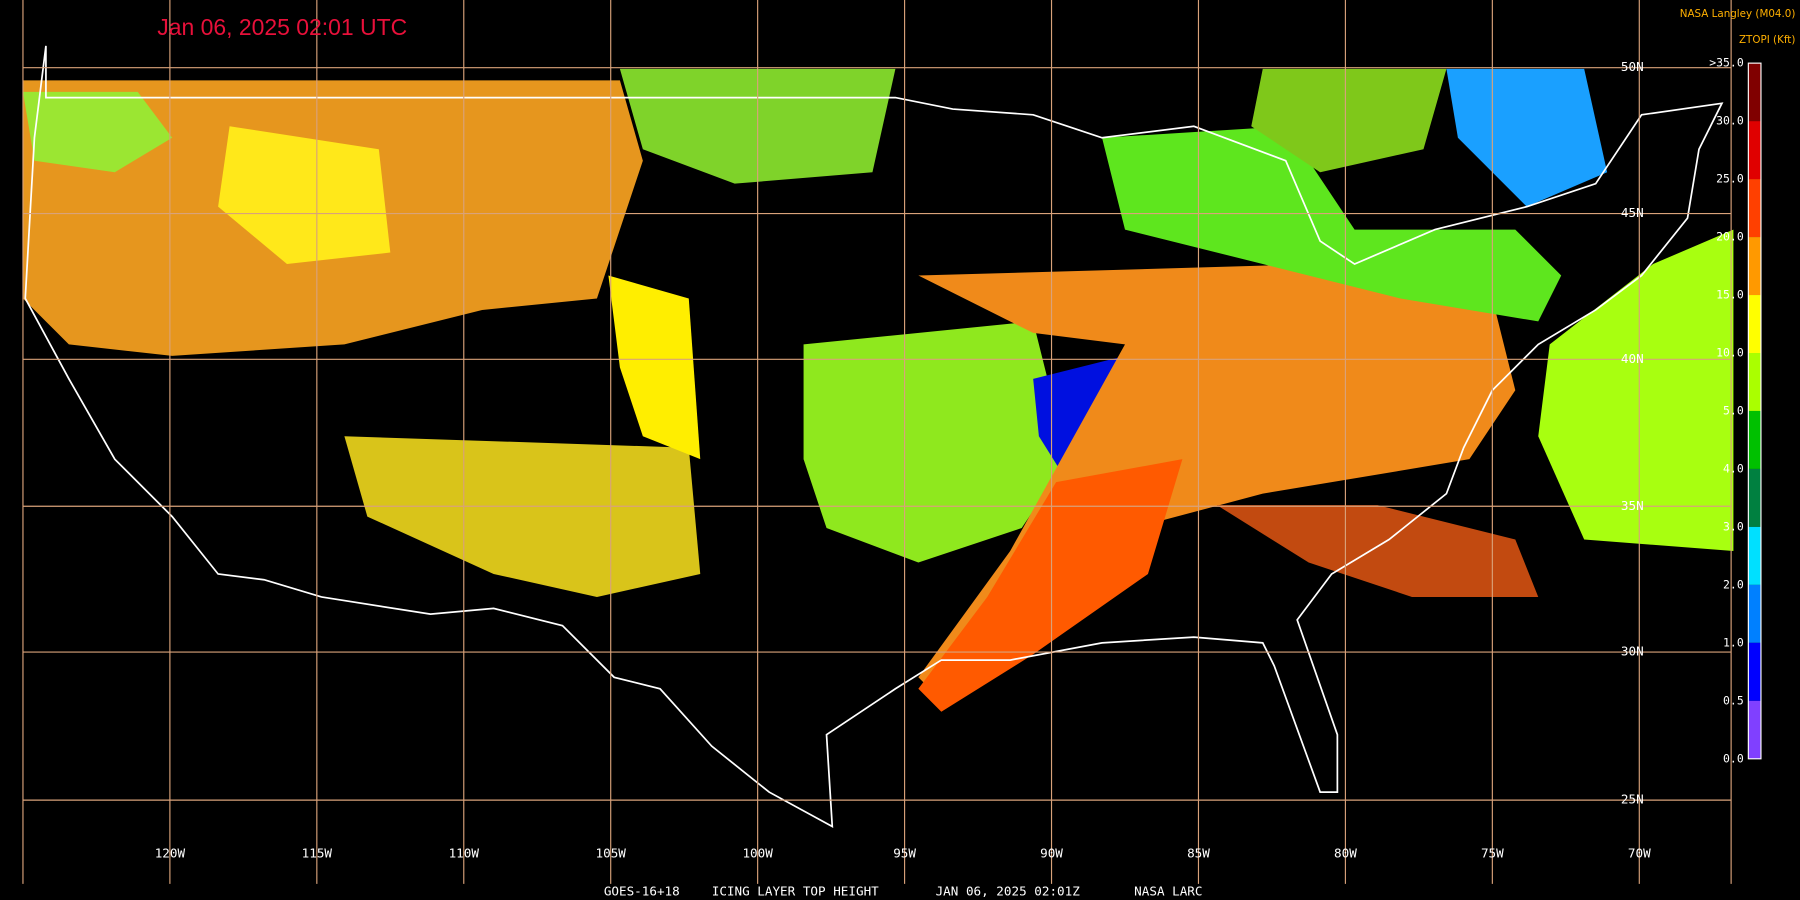 The image size is (1800, 900). Describe the element at coordinates (1632, 212) in the screenshot. I see `latitude-label: 45N` at that location.